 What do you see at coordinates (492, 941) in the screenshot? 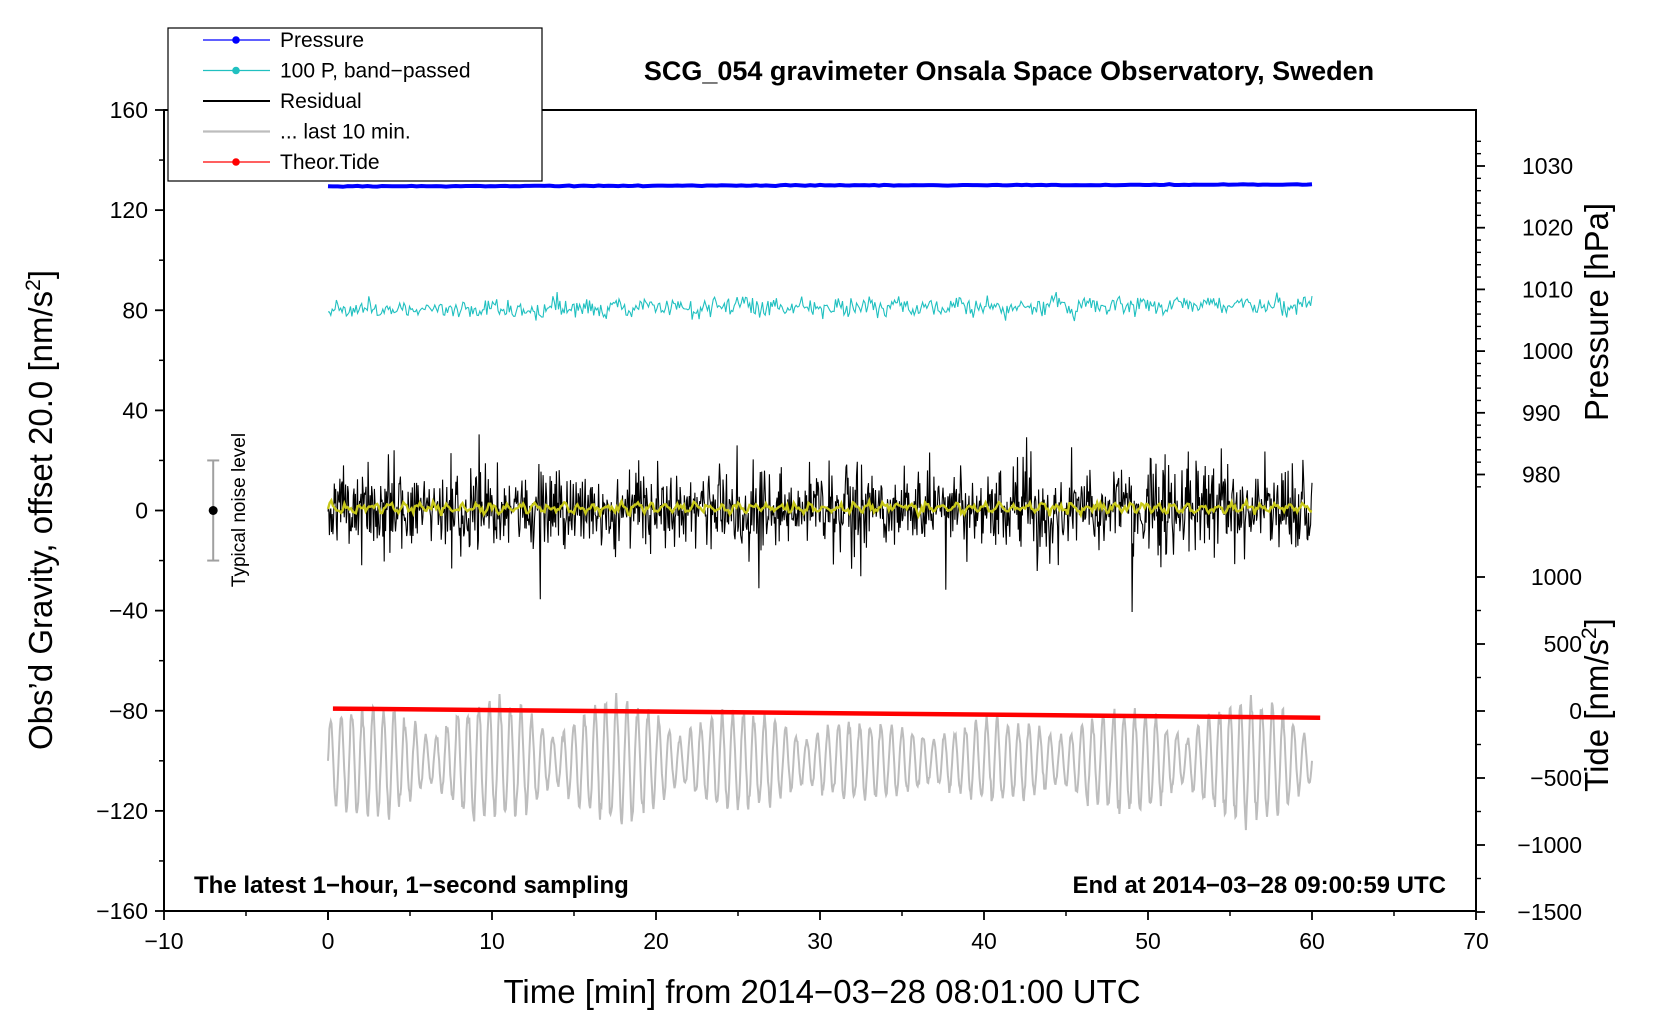
I see `x-tick-label: 10` at bounding box center [492, 941].